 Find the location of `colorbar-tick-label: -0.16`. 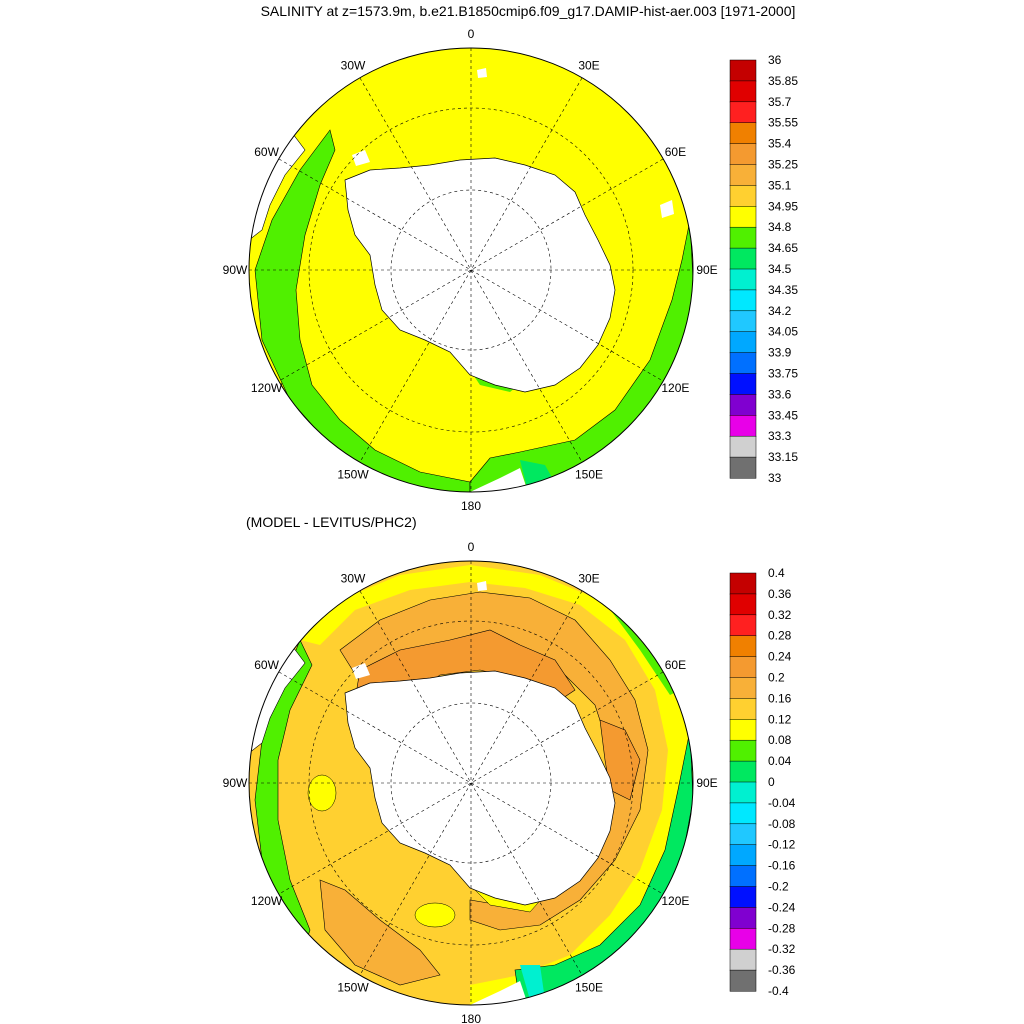

colorbar-tick-label: -0.16 is located at coordinates (782, 866).